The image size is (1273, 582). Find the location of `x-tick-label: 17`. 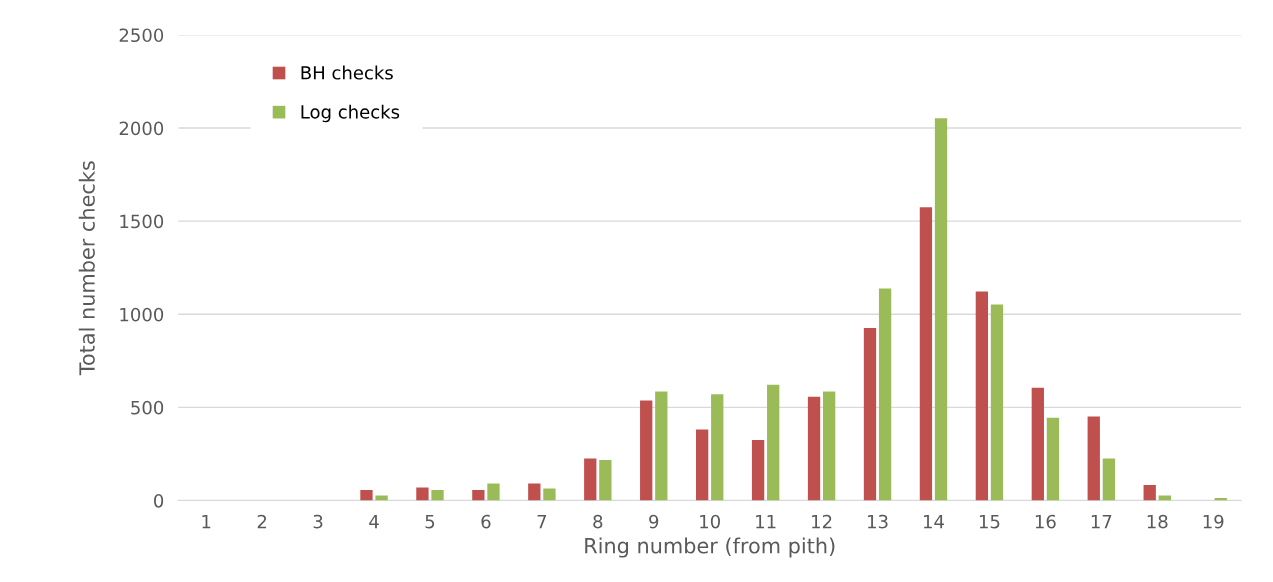

x-tick-label: 17 is located at coordinates (1101, 521).